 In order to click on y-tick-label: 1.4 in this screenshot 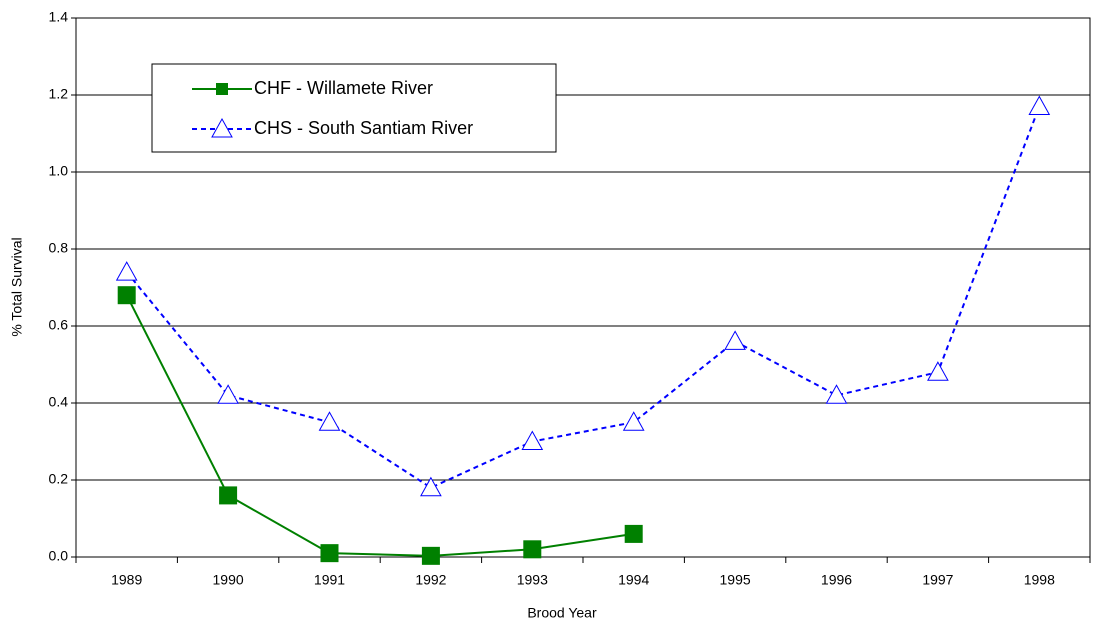, I will do `click(59, 17)`.